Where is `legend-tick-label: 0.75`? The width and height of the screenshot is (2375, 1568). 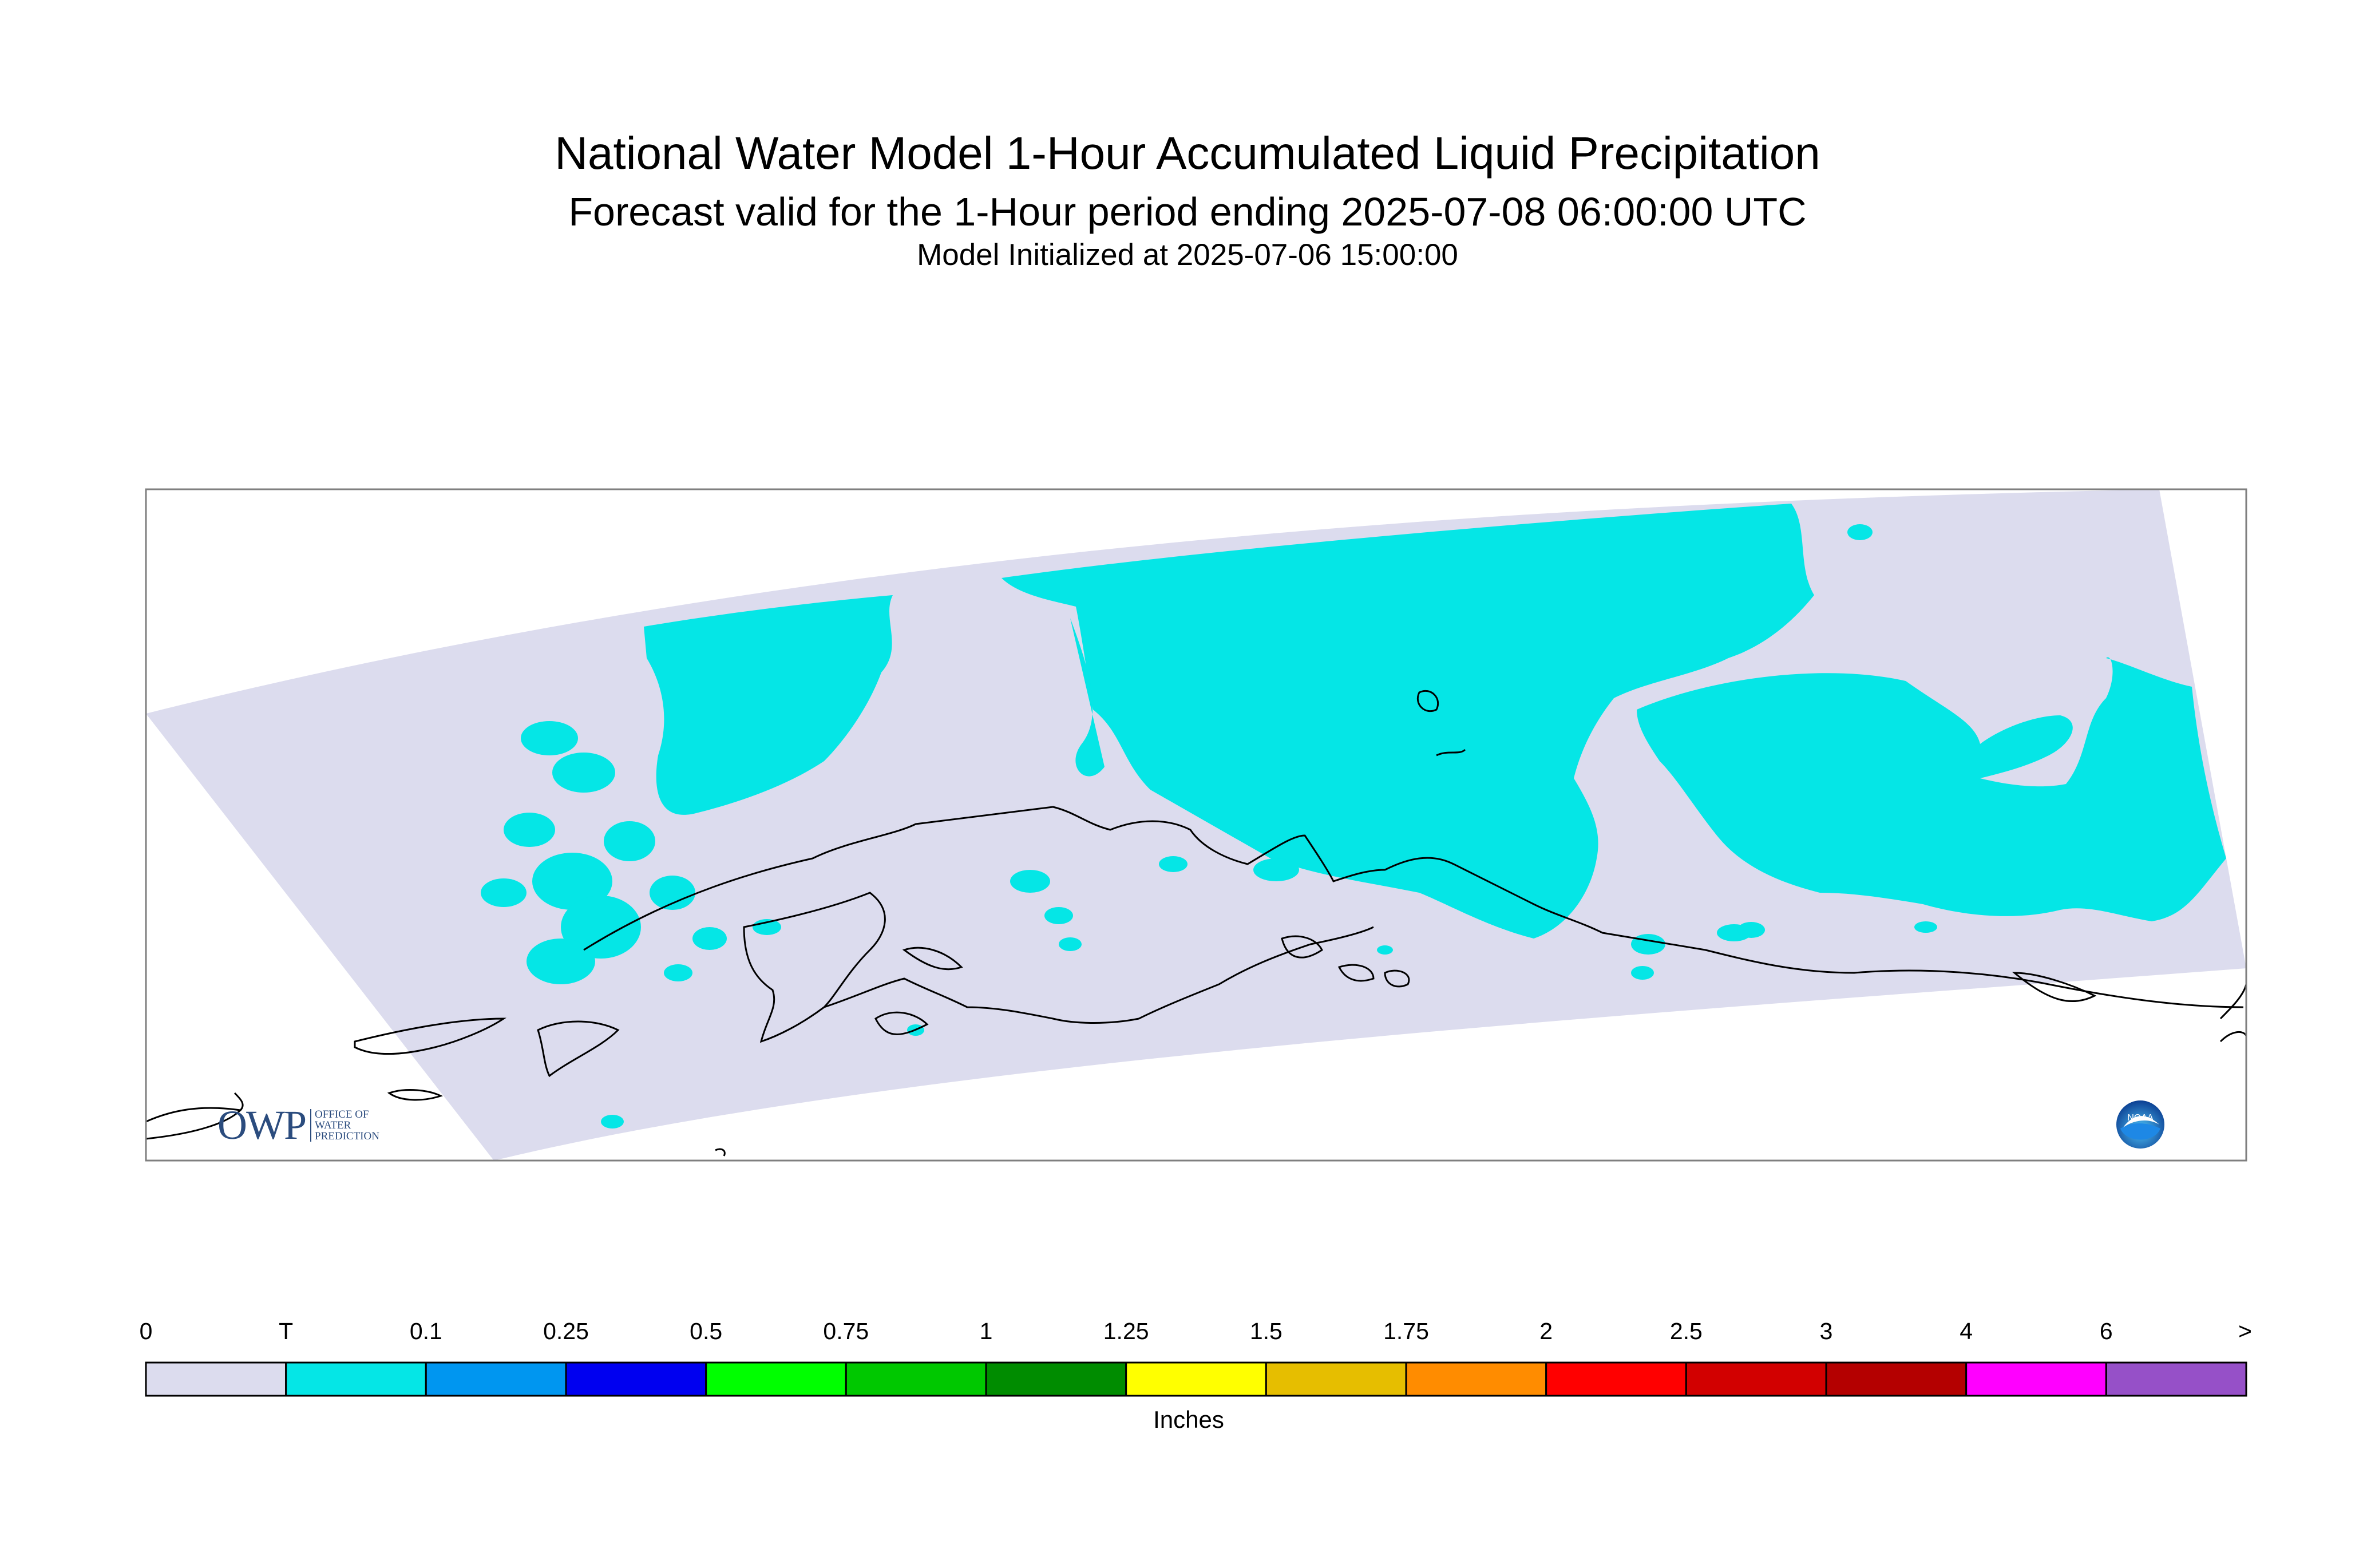 legend-tick-label: 0.75 is located at coordinates (846, 1331).